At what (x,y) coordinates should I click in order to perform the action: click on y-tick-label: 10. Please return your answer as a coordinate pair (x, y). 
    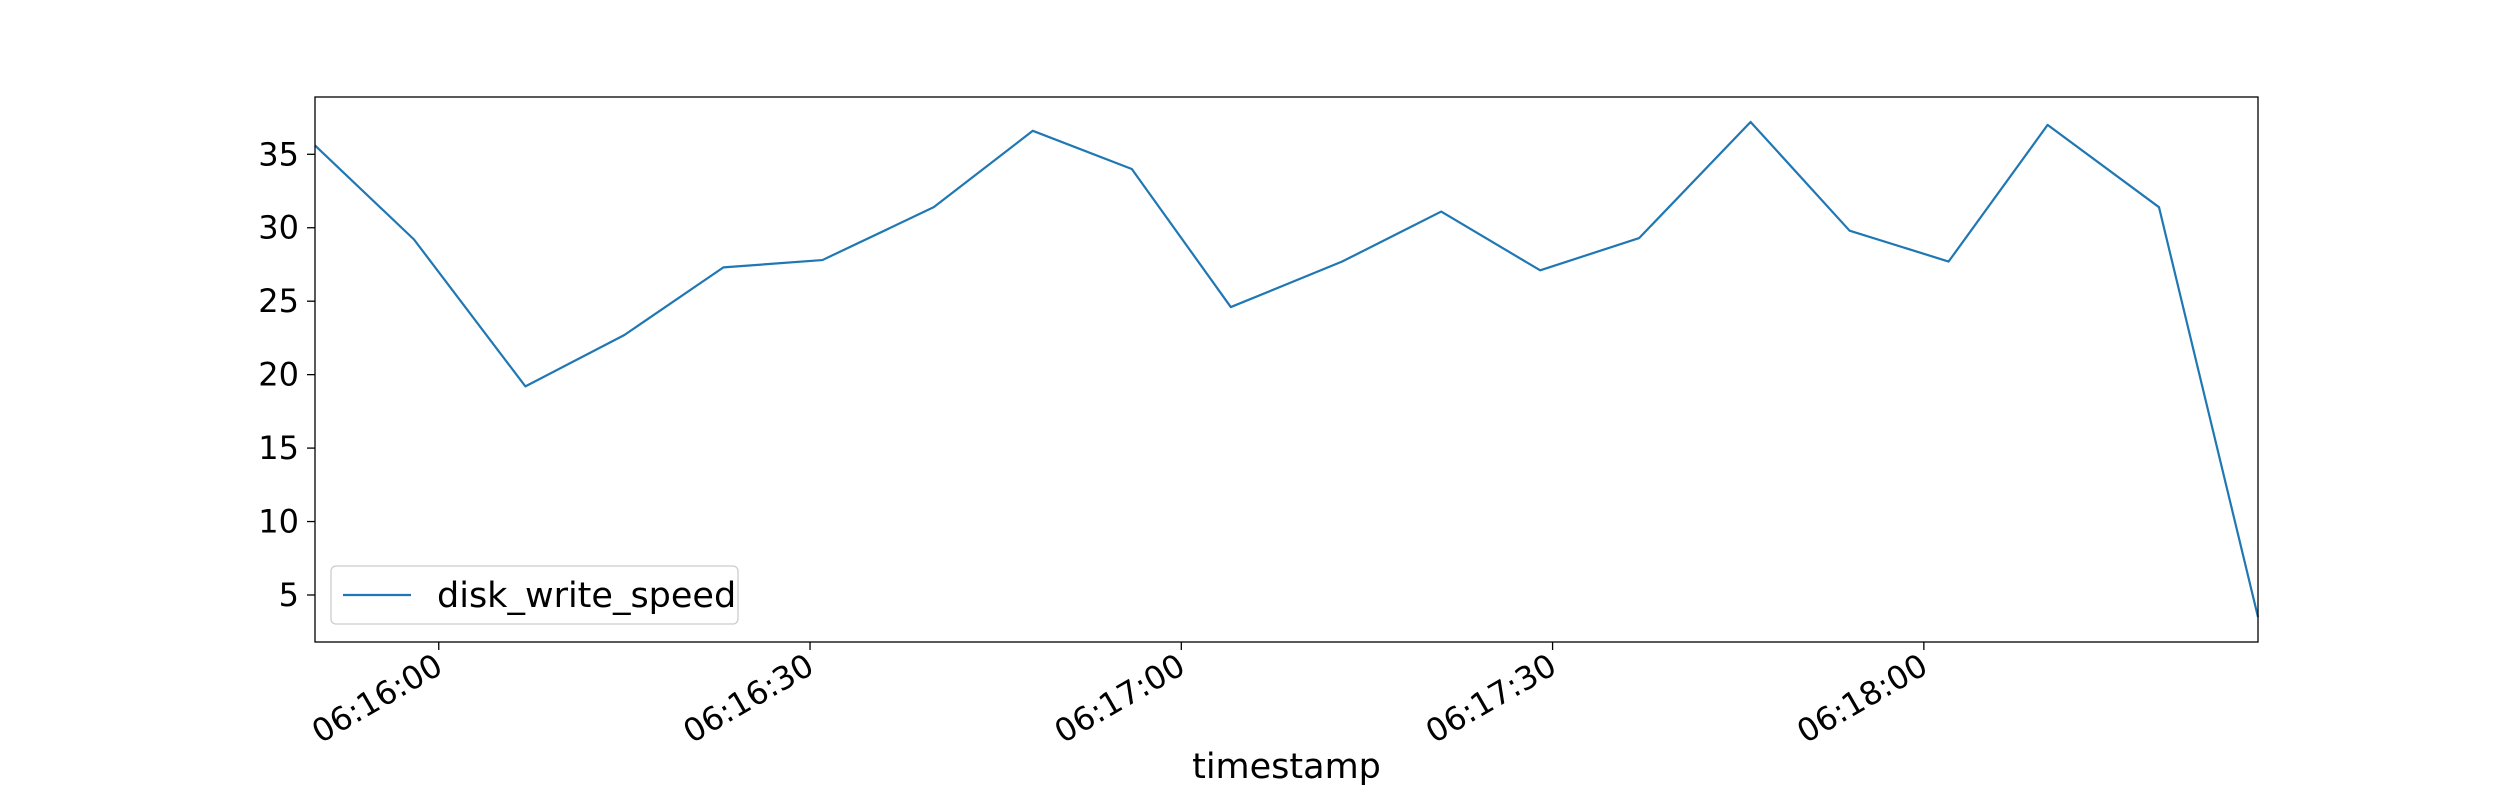
    Looking at the image, I should click on (278, 522).